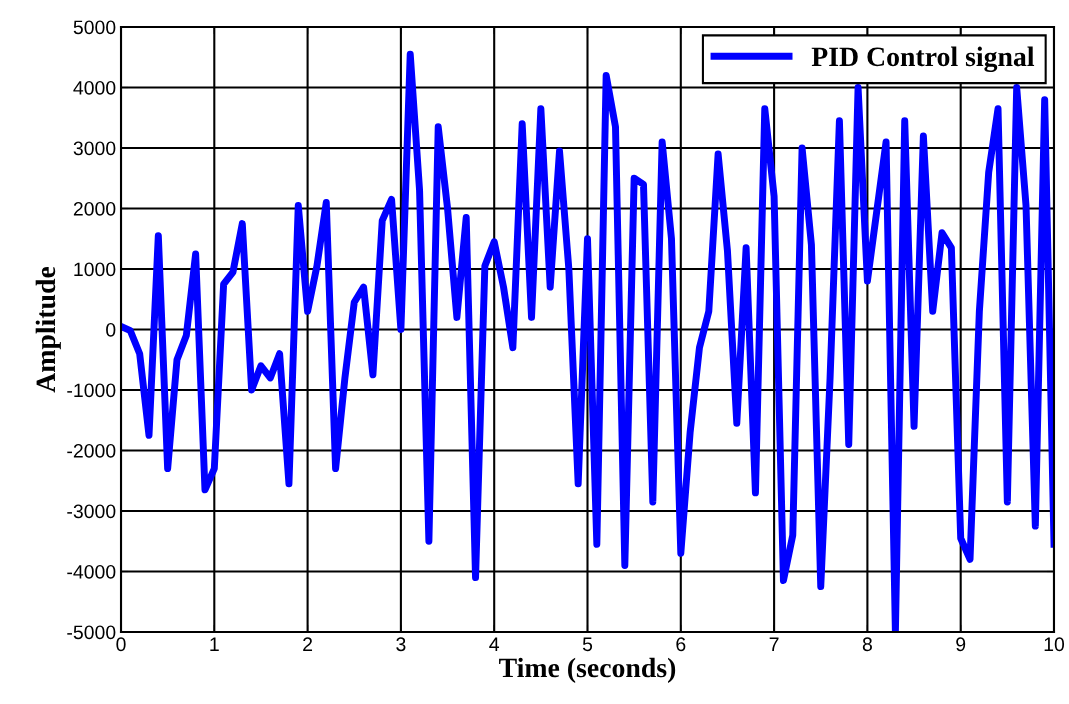 This screenshot has height=704, width=1069. Describe the element at coordinates (91, 390) in the screenshot. I see `y-tick-label: -1000` at that location.